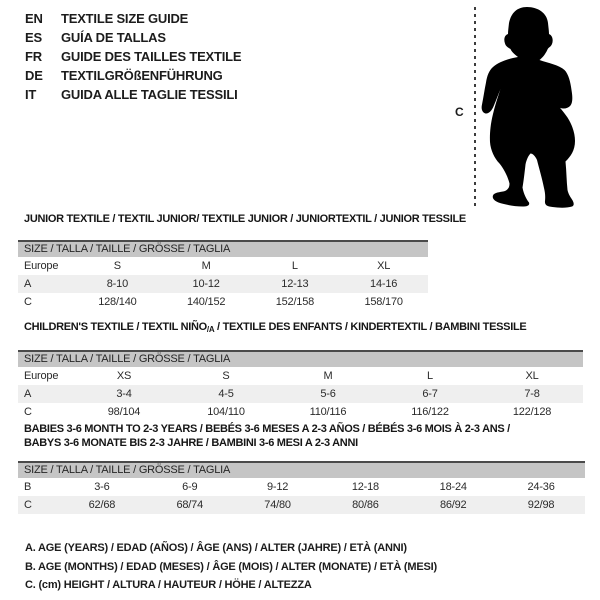 This screenshot has width=600, height=600. I want to click on table-row-age-months: B 3-6 6-9 9-12 12-18 18-24 24-36, so click(301, 487).